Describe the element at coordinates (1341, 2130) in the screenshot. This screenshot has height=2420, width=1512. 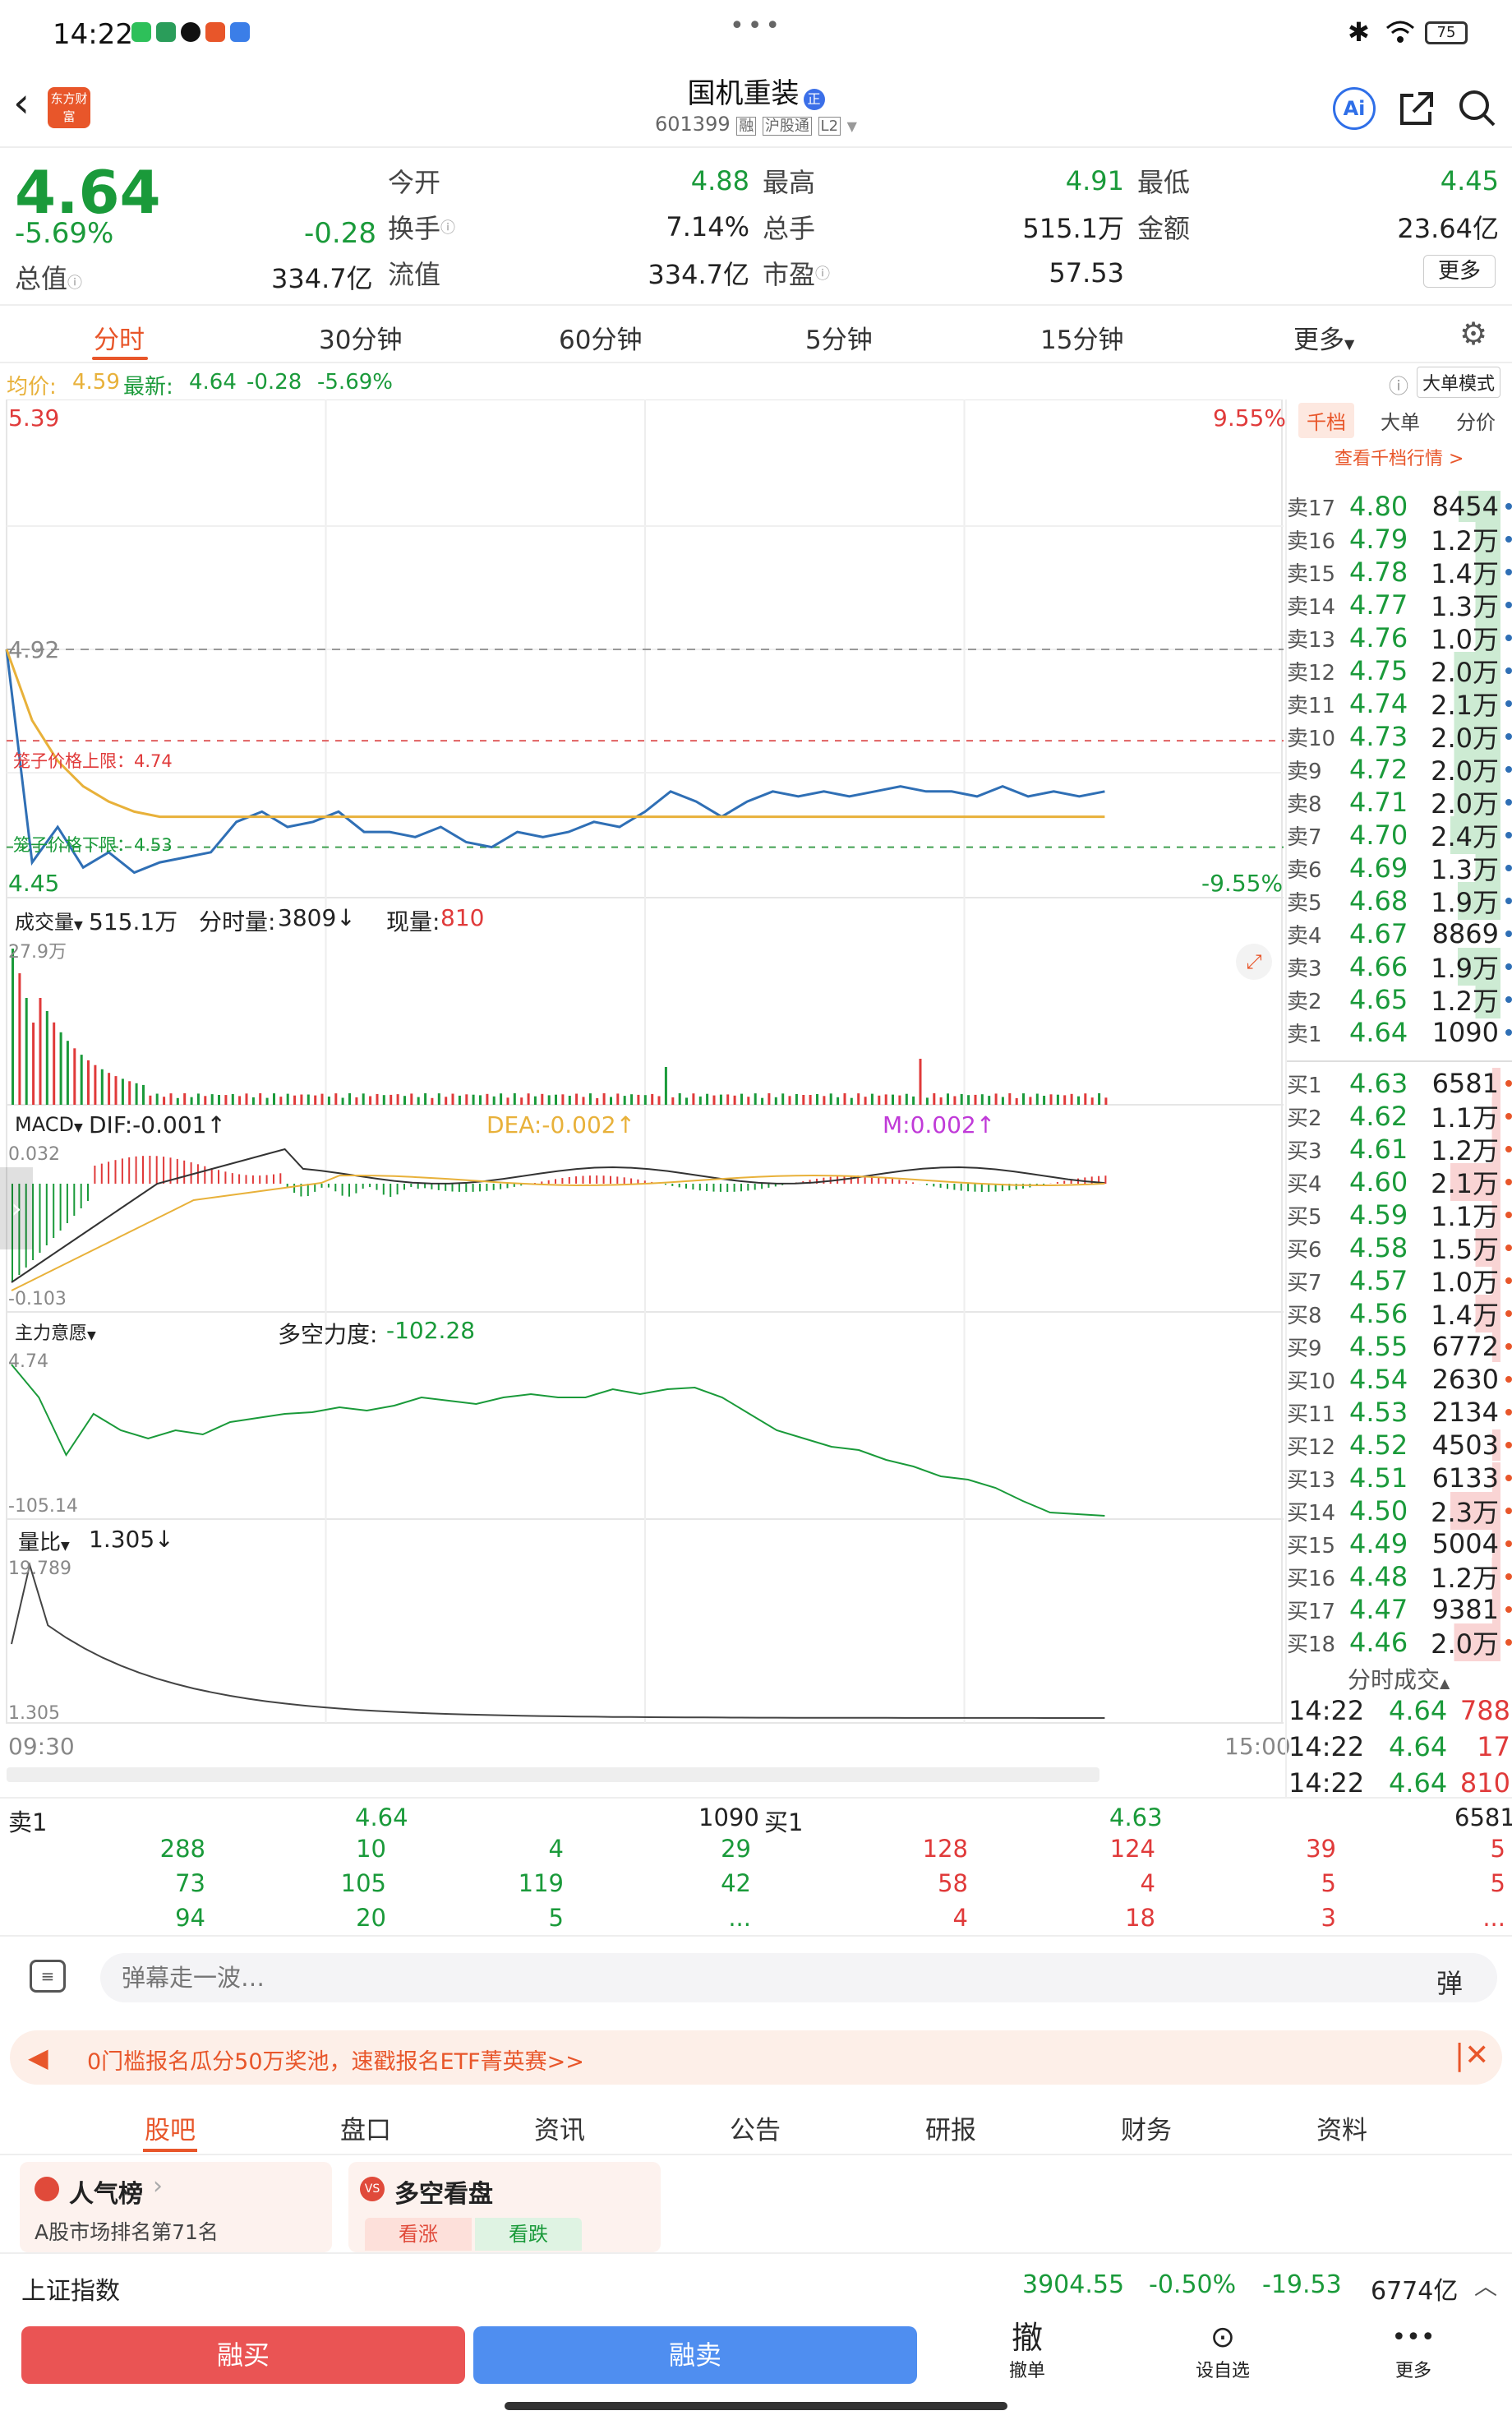
I see `tab-profile: 资料` at that location.